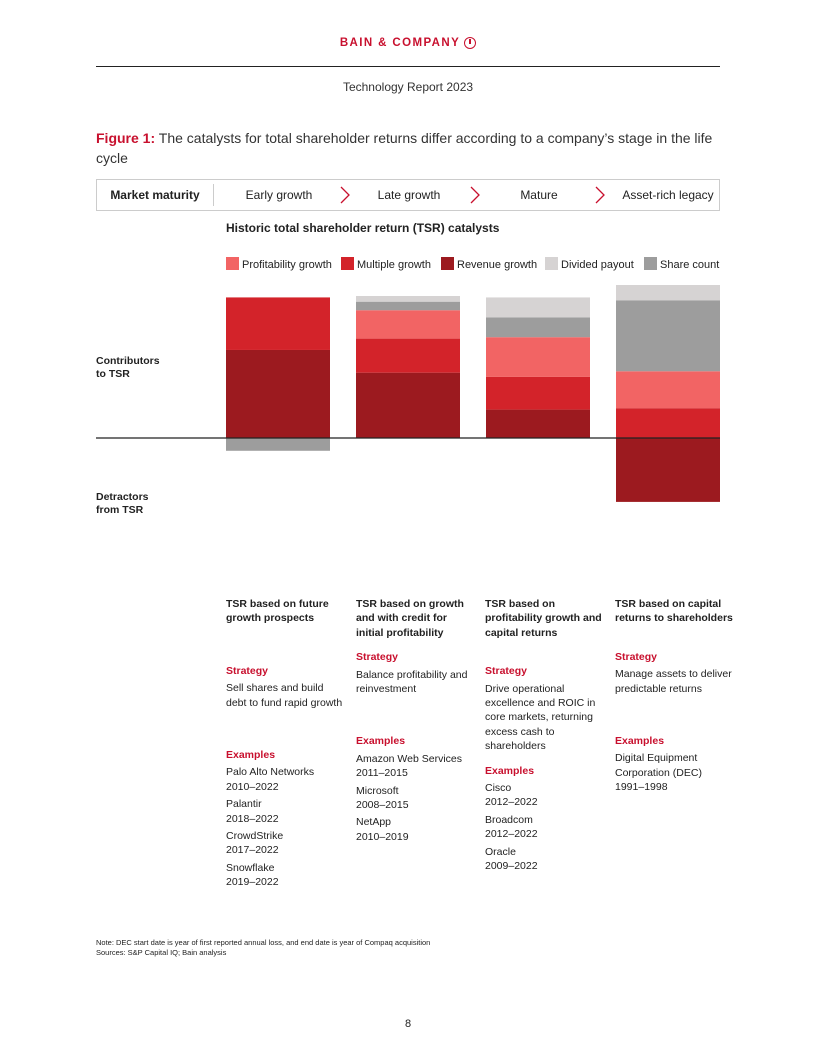 The width and height of the screenshot is (816, 1056). I want to click on contributors-label-line: Contributors, so click(128, 361).